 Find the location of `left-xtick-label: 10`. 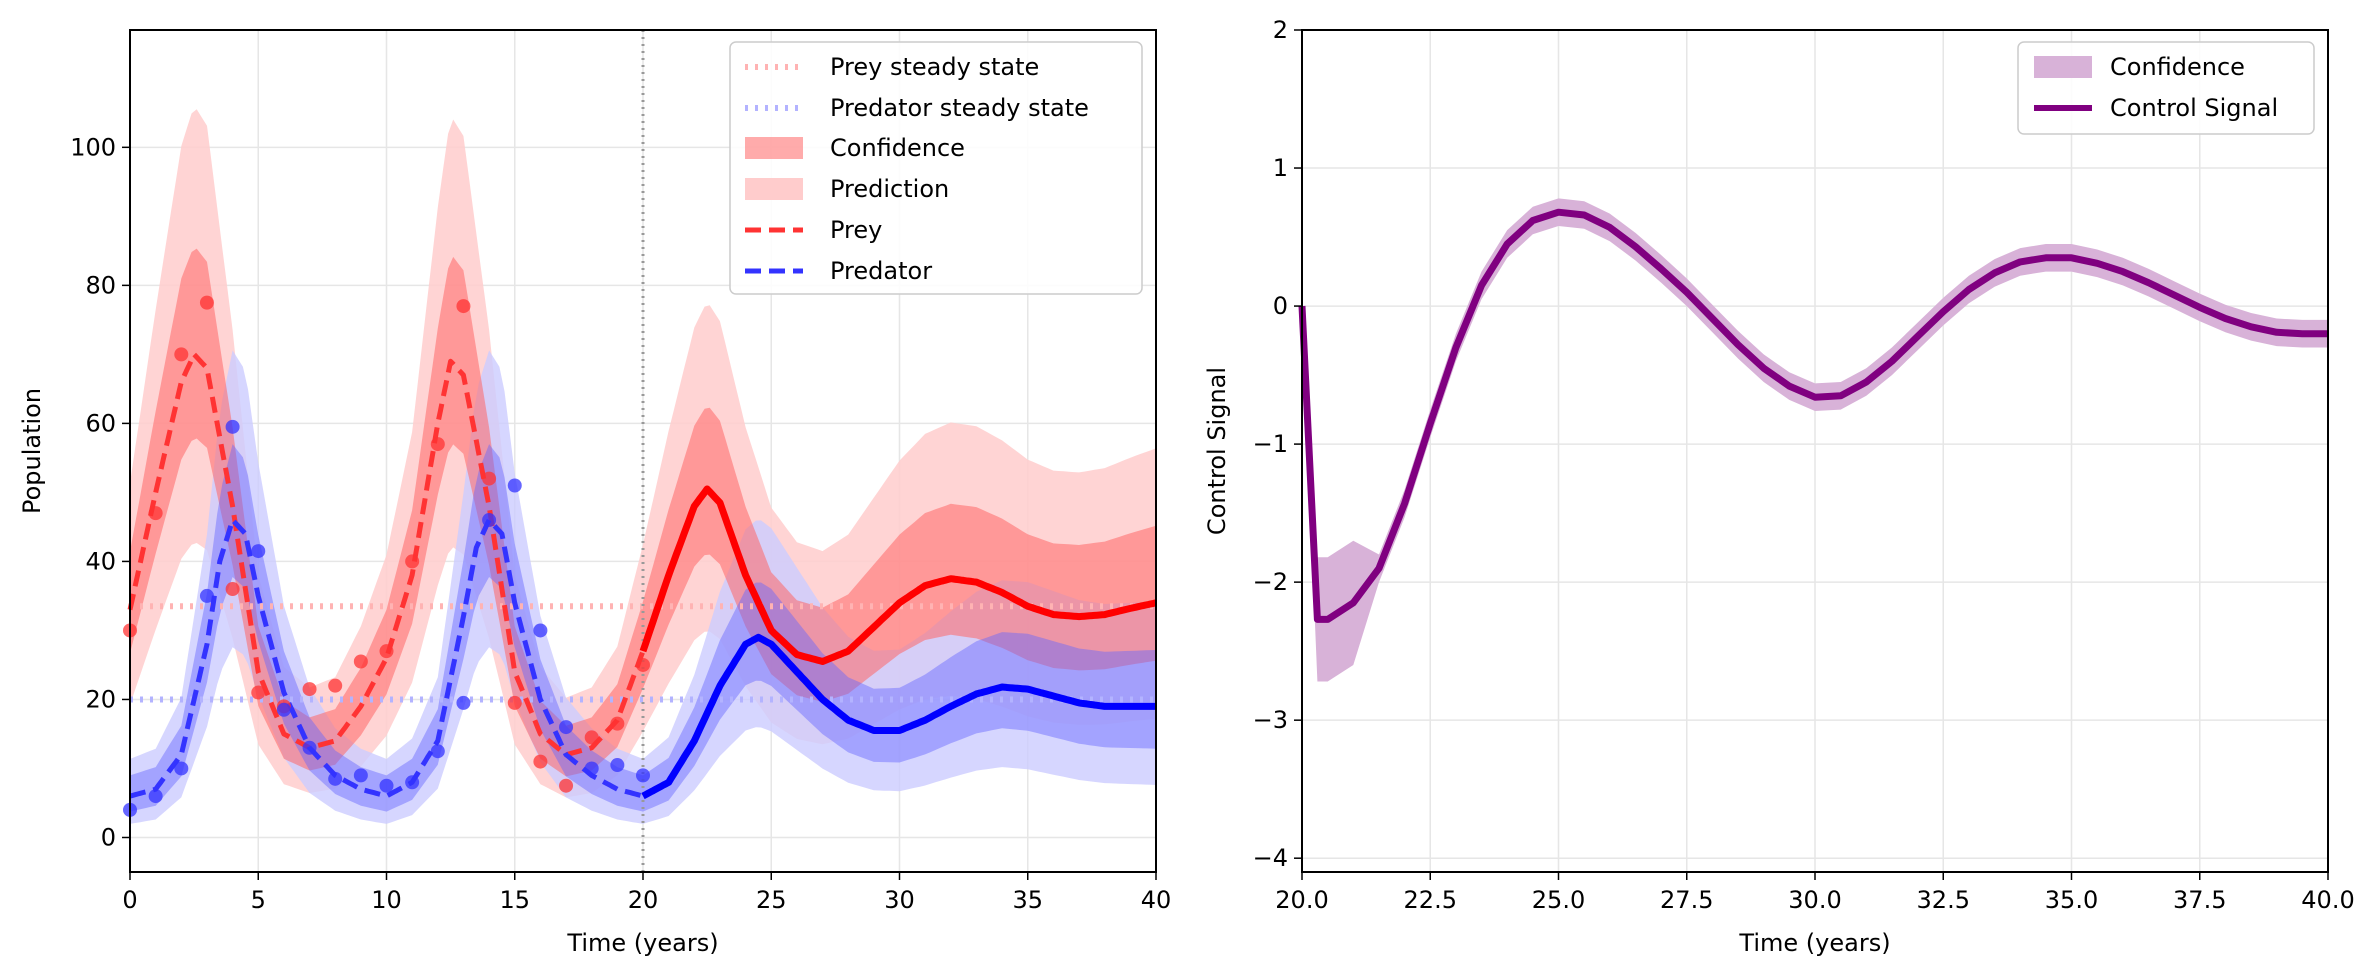

left-xtick-label: 10 is located at coordinates (386, 900).